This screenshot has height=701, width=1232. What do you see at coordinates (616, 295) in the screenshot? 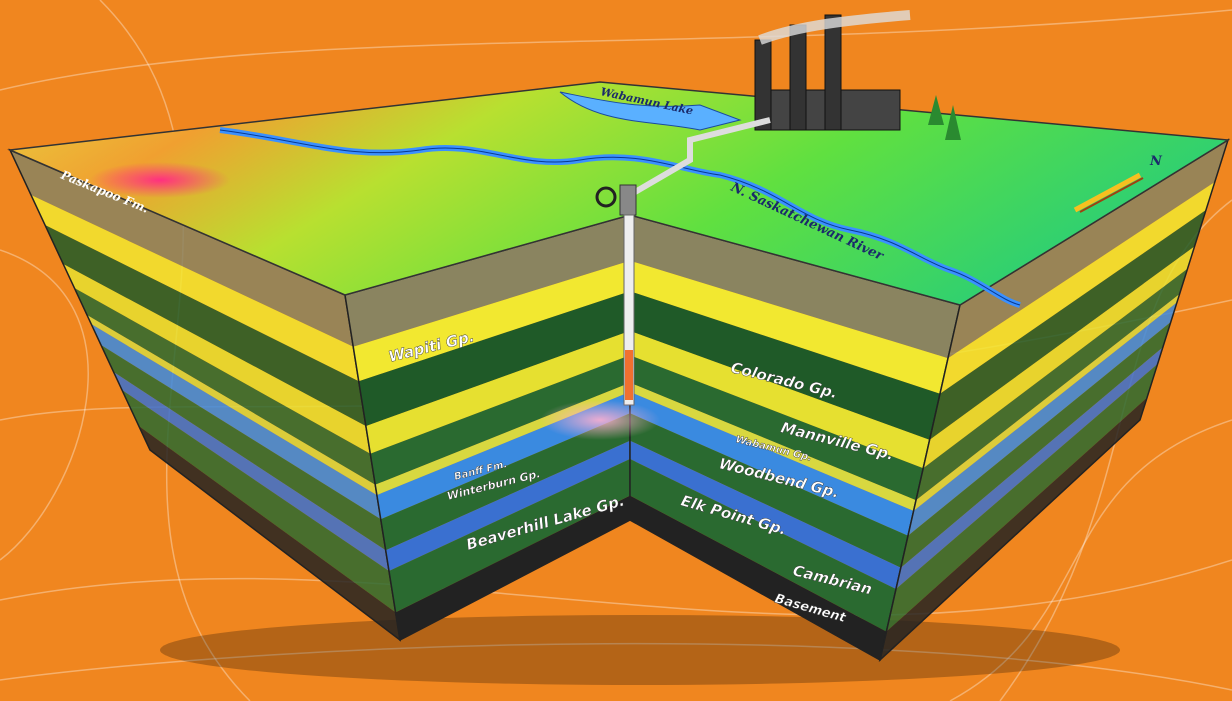
I see `well` at bounding box center [616, 295].